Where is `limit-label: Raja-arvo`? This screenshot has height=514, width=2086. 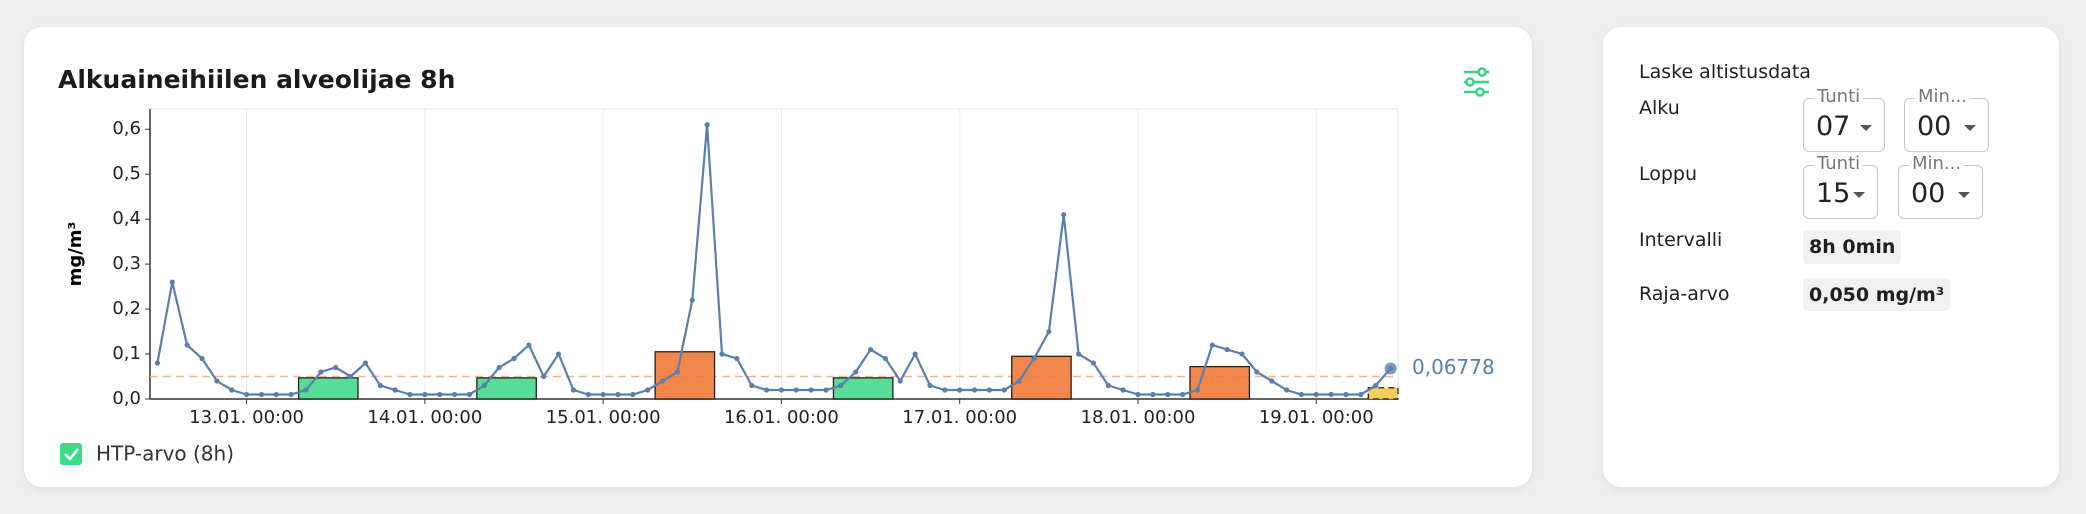
limit-label: Raja-arvo is located at coordinates (1684, 294).